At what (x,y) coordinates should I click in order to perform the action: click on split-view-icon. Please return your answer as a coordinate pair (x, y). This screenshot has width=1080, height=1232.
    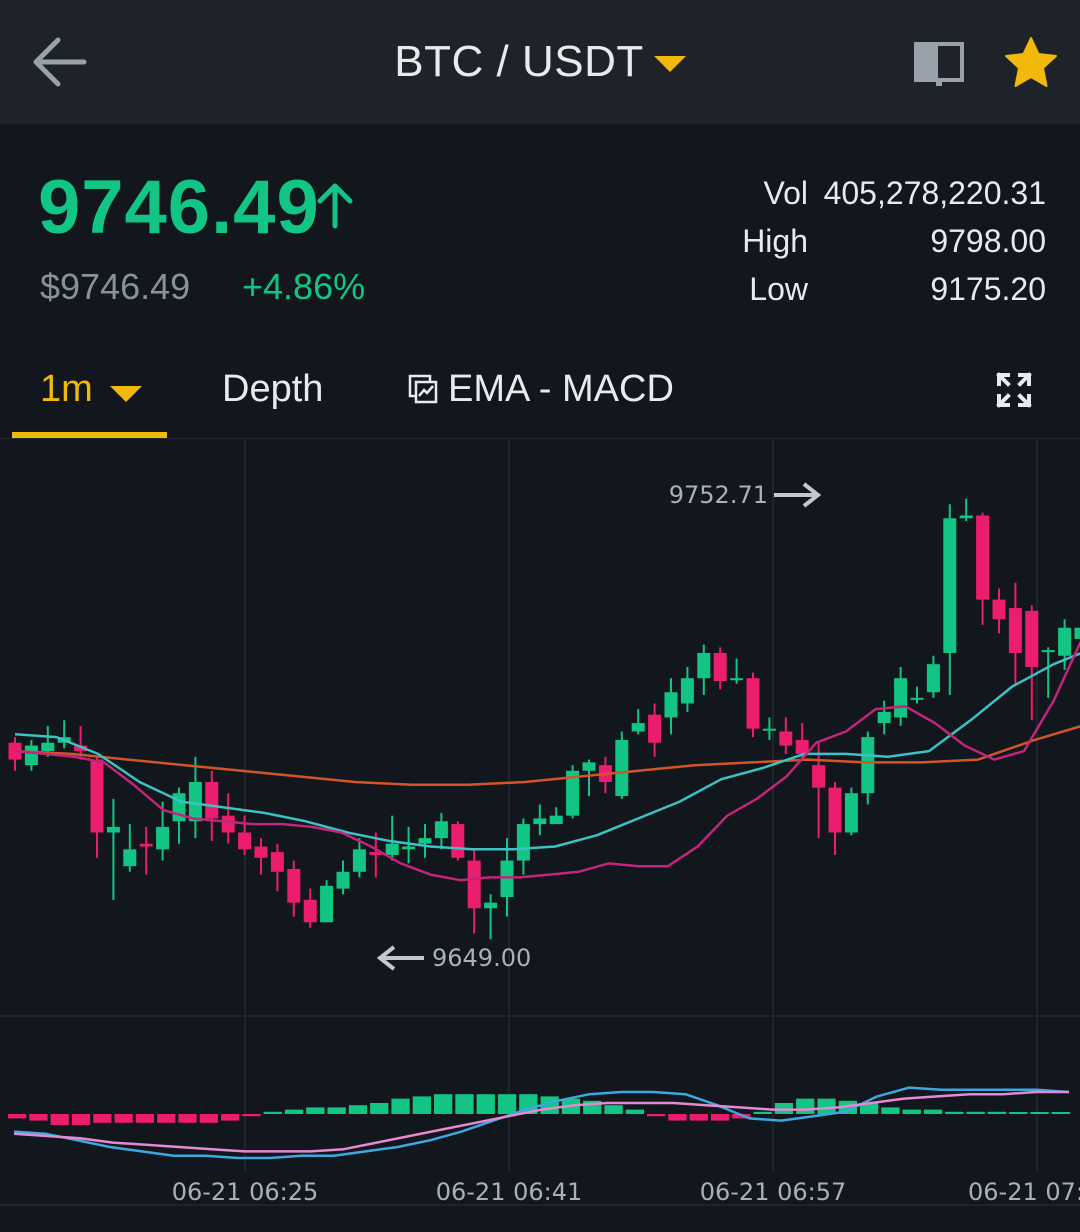
    Looking at the image, I should click on (939, 64).